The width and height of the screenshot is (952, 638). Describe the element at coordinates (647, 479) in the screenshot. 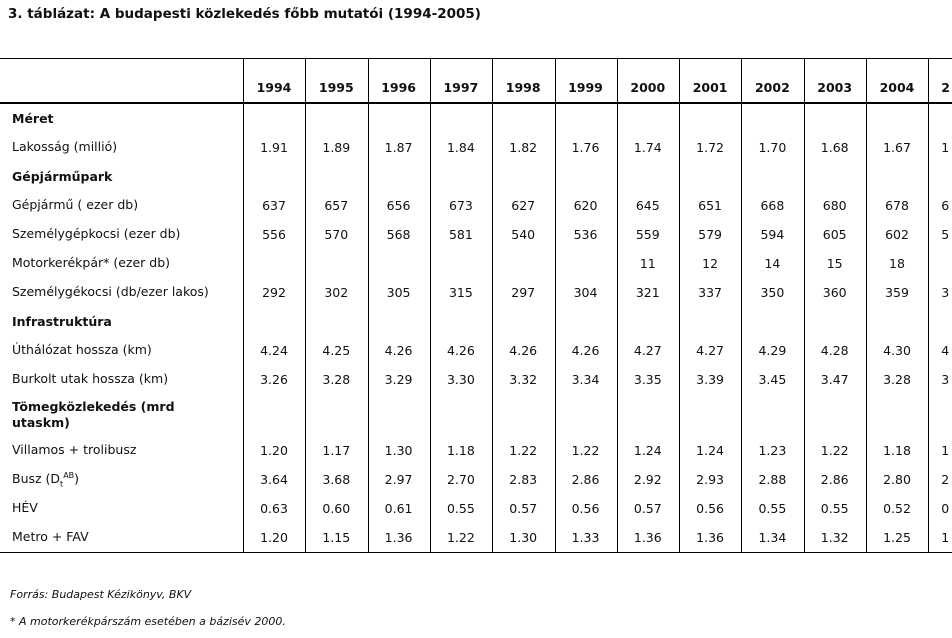

I see `cell-value: 2.92` at that location.